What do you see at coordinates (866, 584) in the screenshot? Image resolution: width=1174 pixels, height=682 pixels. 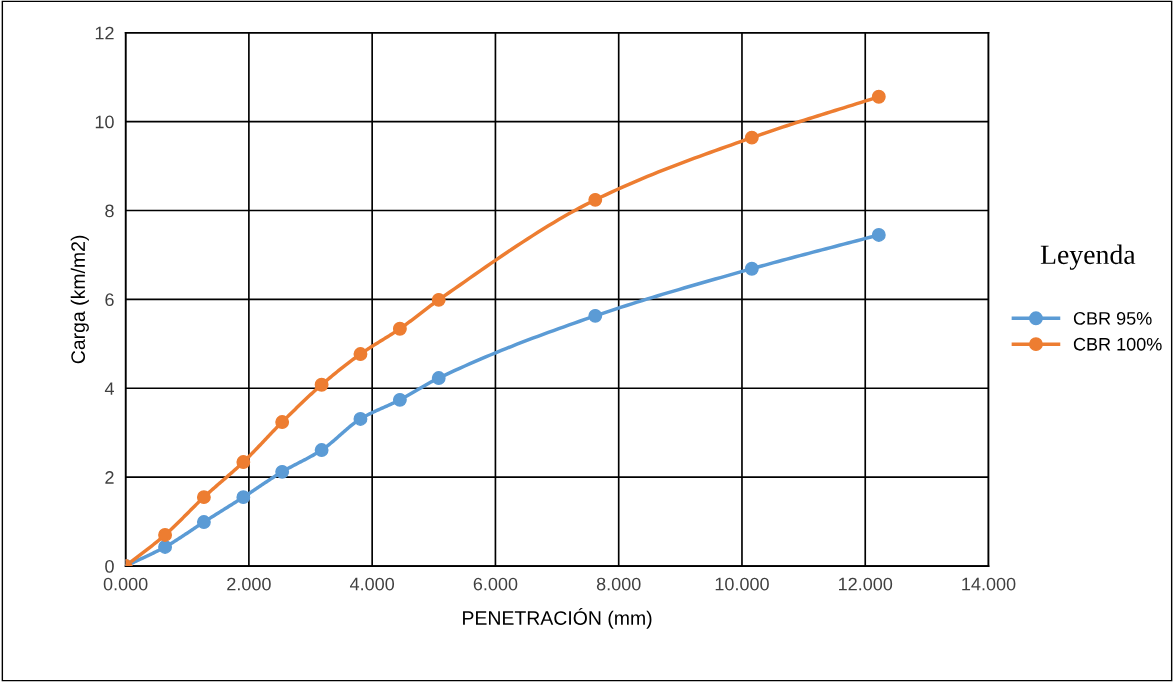 I see `x-tick-label: 12.000` at bounding box center [866, 584].